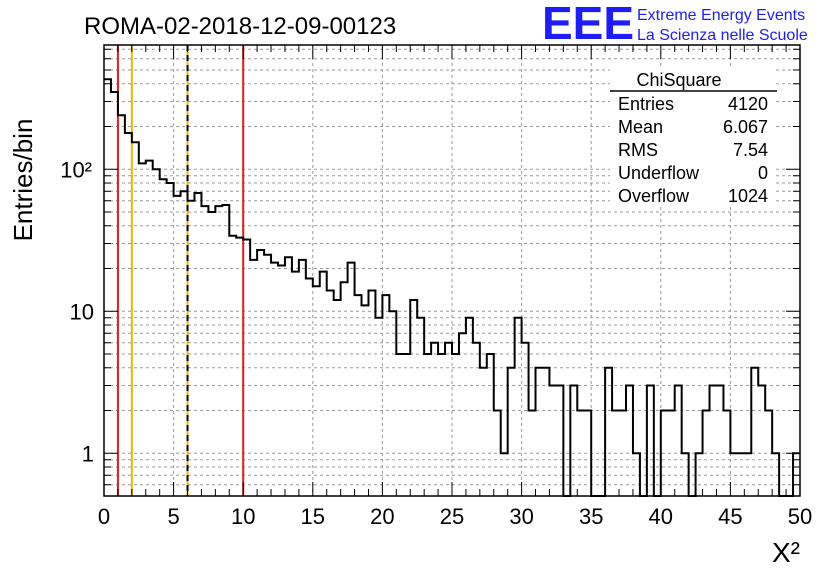 The width and height of the screenshot is (836, 572). What do you see at coordinates (678, 80) in the screenshot?
I see `stats-box-title: ChiSquare` at bounding box center [678, 80].